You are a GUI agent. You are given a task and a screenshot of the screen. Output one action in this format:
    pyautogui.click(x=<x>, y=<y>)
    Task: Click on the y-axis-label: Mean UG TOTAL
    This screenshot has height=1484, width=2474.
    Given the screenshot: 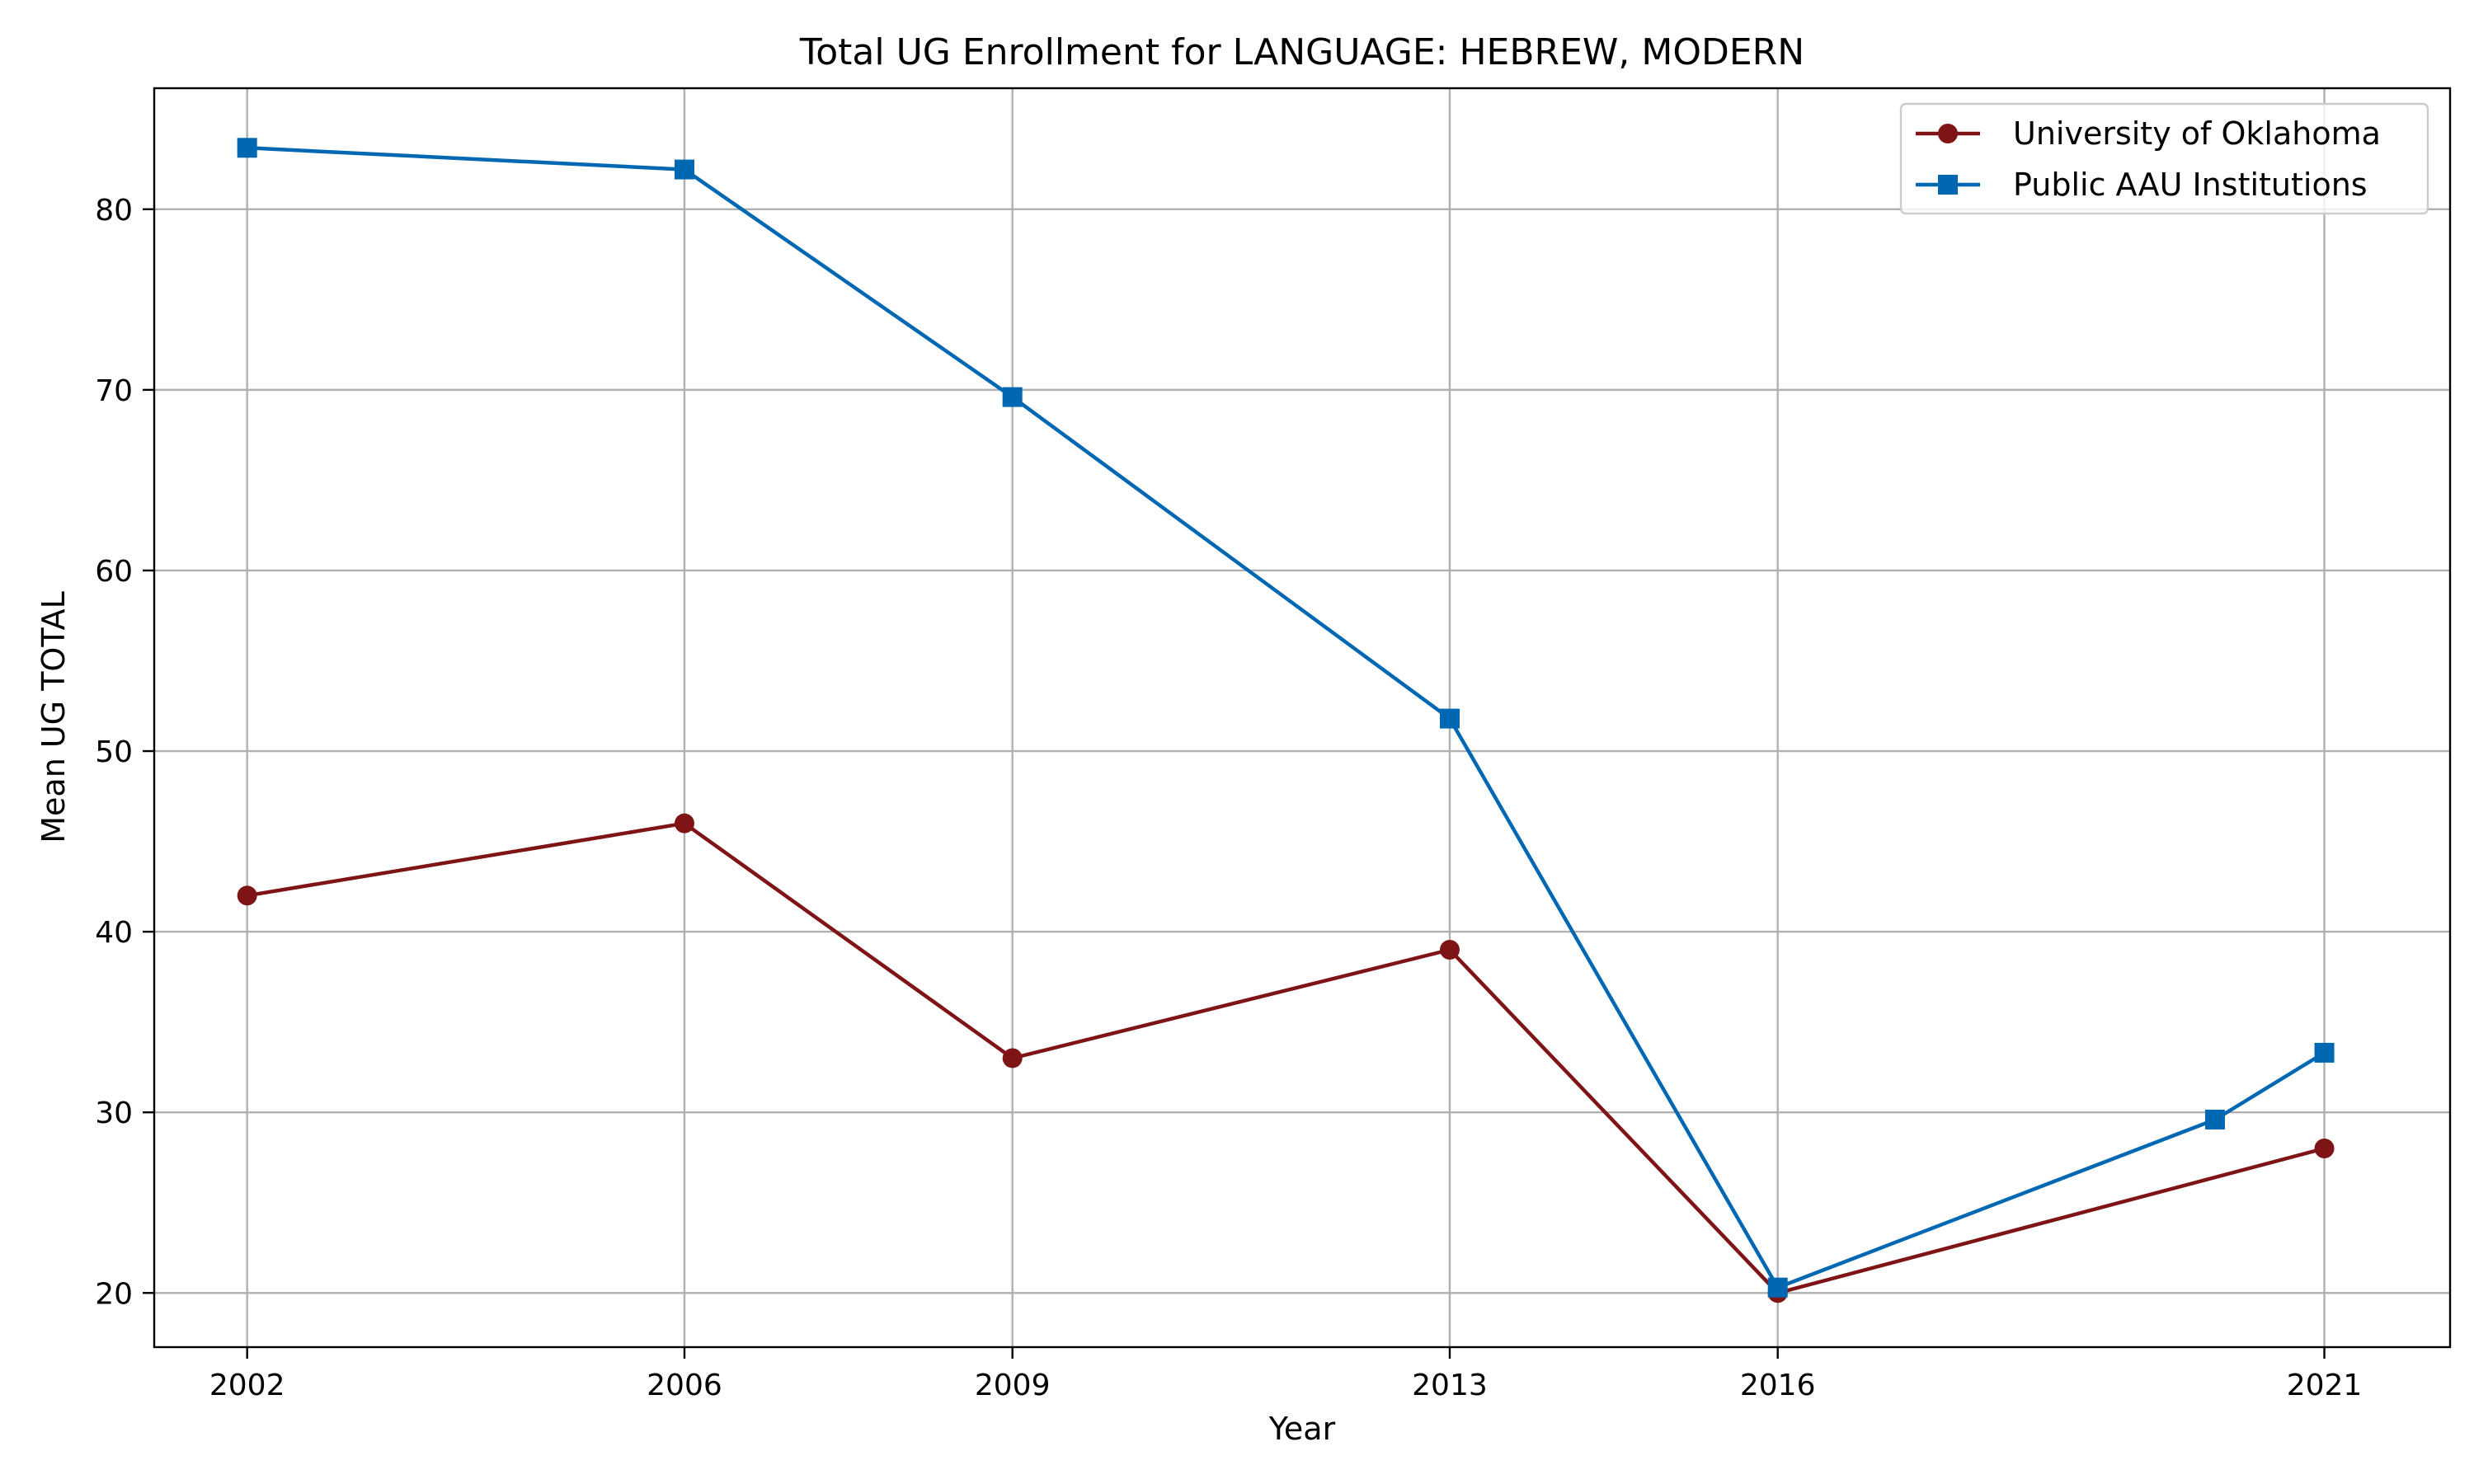 What is the action you would take?
    pyautogui.click(x=53, y=717)
    